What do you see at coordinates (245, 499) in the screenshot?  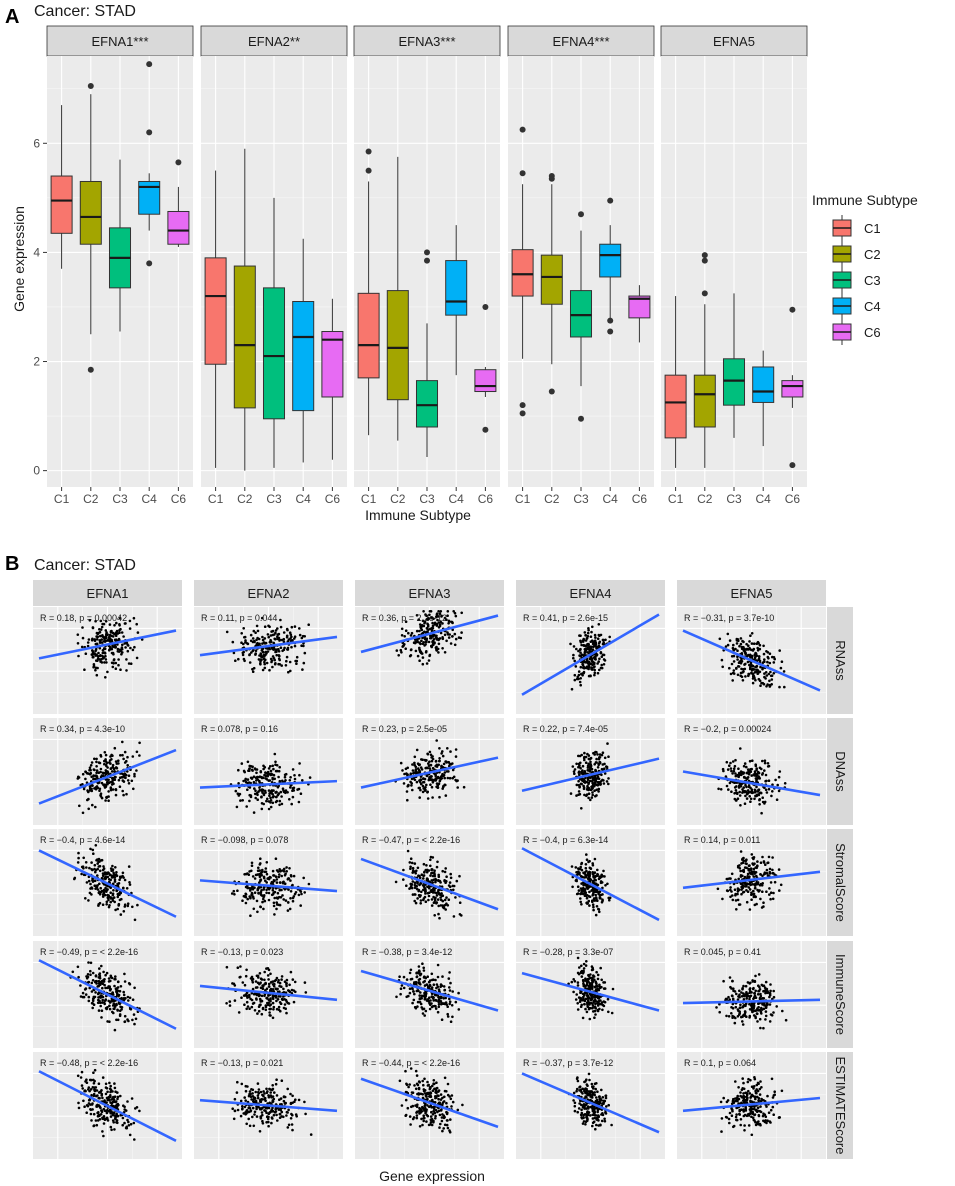 I see `x-tick-label: C2` at bounding box center [245, 499].